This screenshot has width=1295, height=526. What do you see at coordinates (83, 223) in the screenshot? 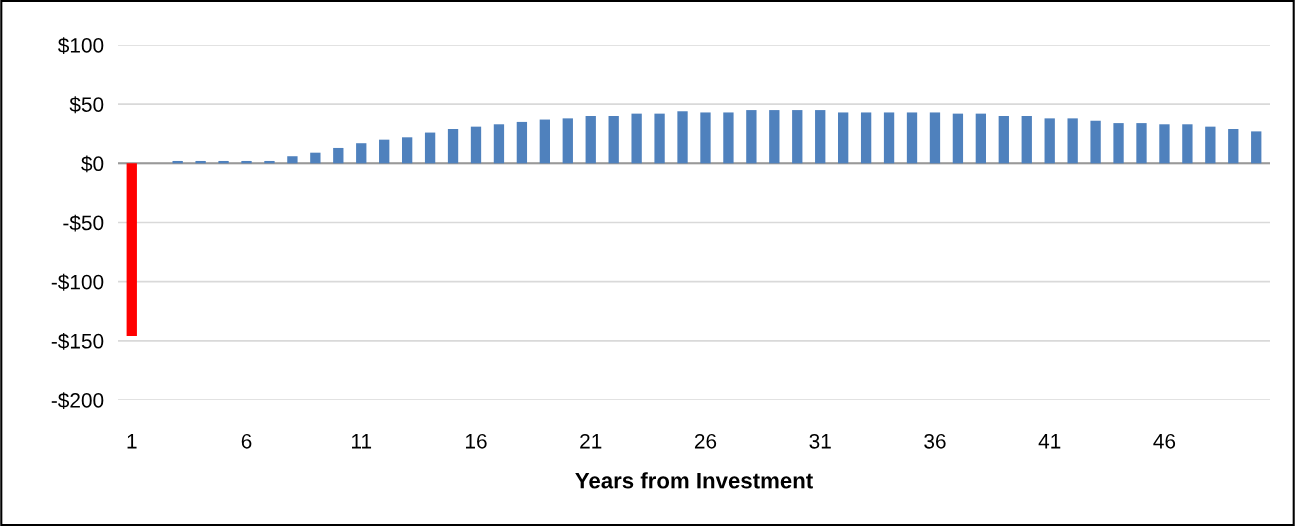
I see `y-tick-label: -$50` at bounding box center [83, 223].